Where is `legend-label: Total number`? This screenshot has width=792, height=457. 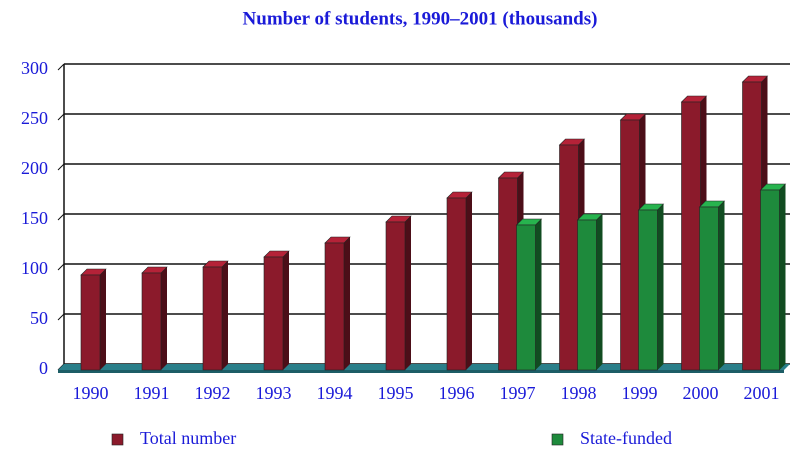 legend-label: Total number is located at coordinates (188, 438).